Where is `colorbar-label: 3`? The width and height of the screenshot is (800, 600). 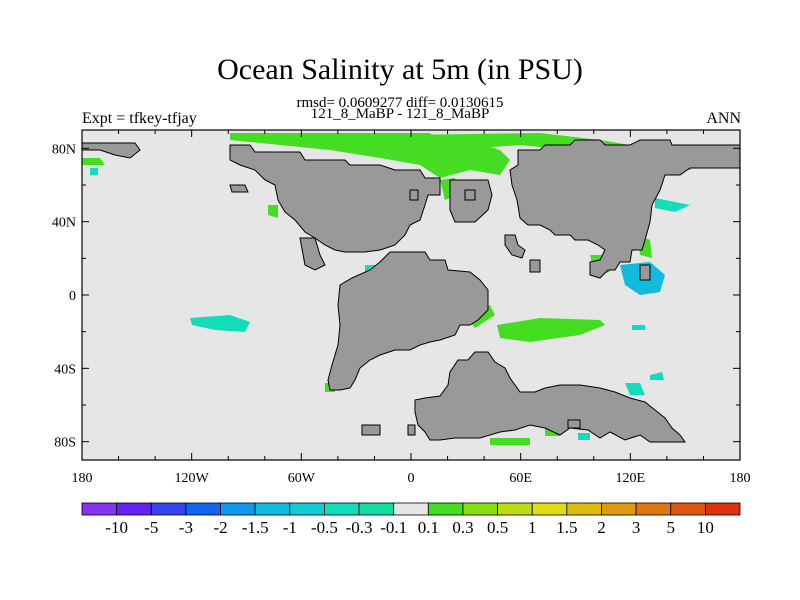
colorbar-label: 3 is located at coordinates (636, 527).